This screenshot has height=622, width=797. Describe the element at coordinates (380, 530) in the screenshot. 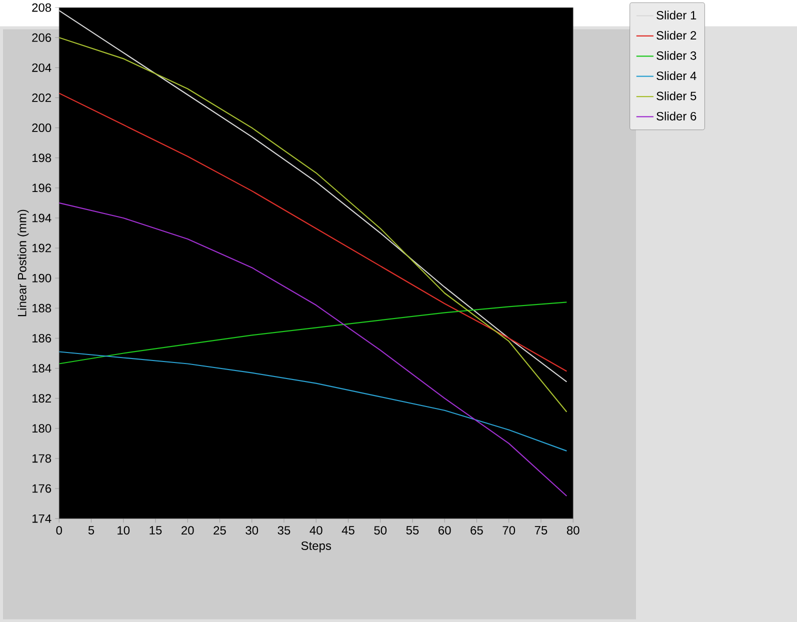

I see `x-tick-label: 50` at that location.